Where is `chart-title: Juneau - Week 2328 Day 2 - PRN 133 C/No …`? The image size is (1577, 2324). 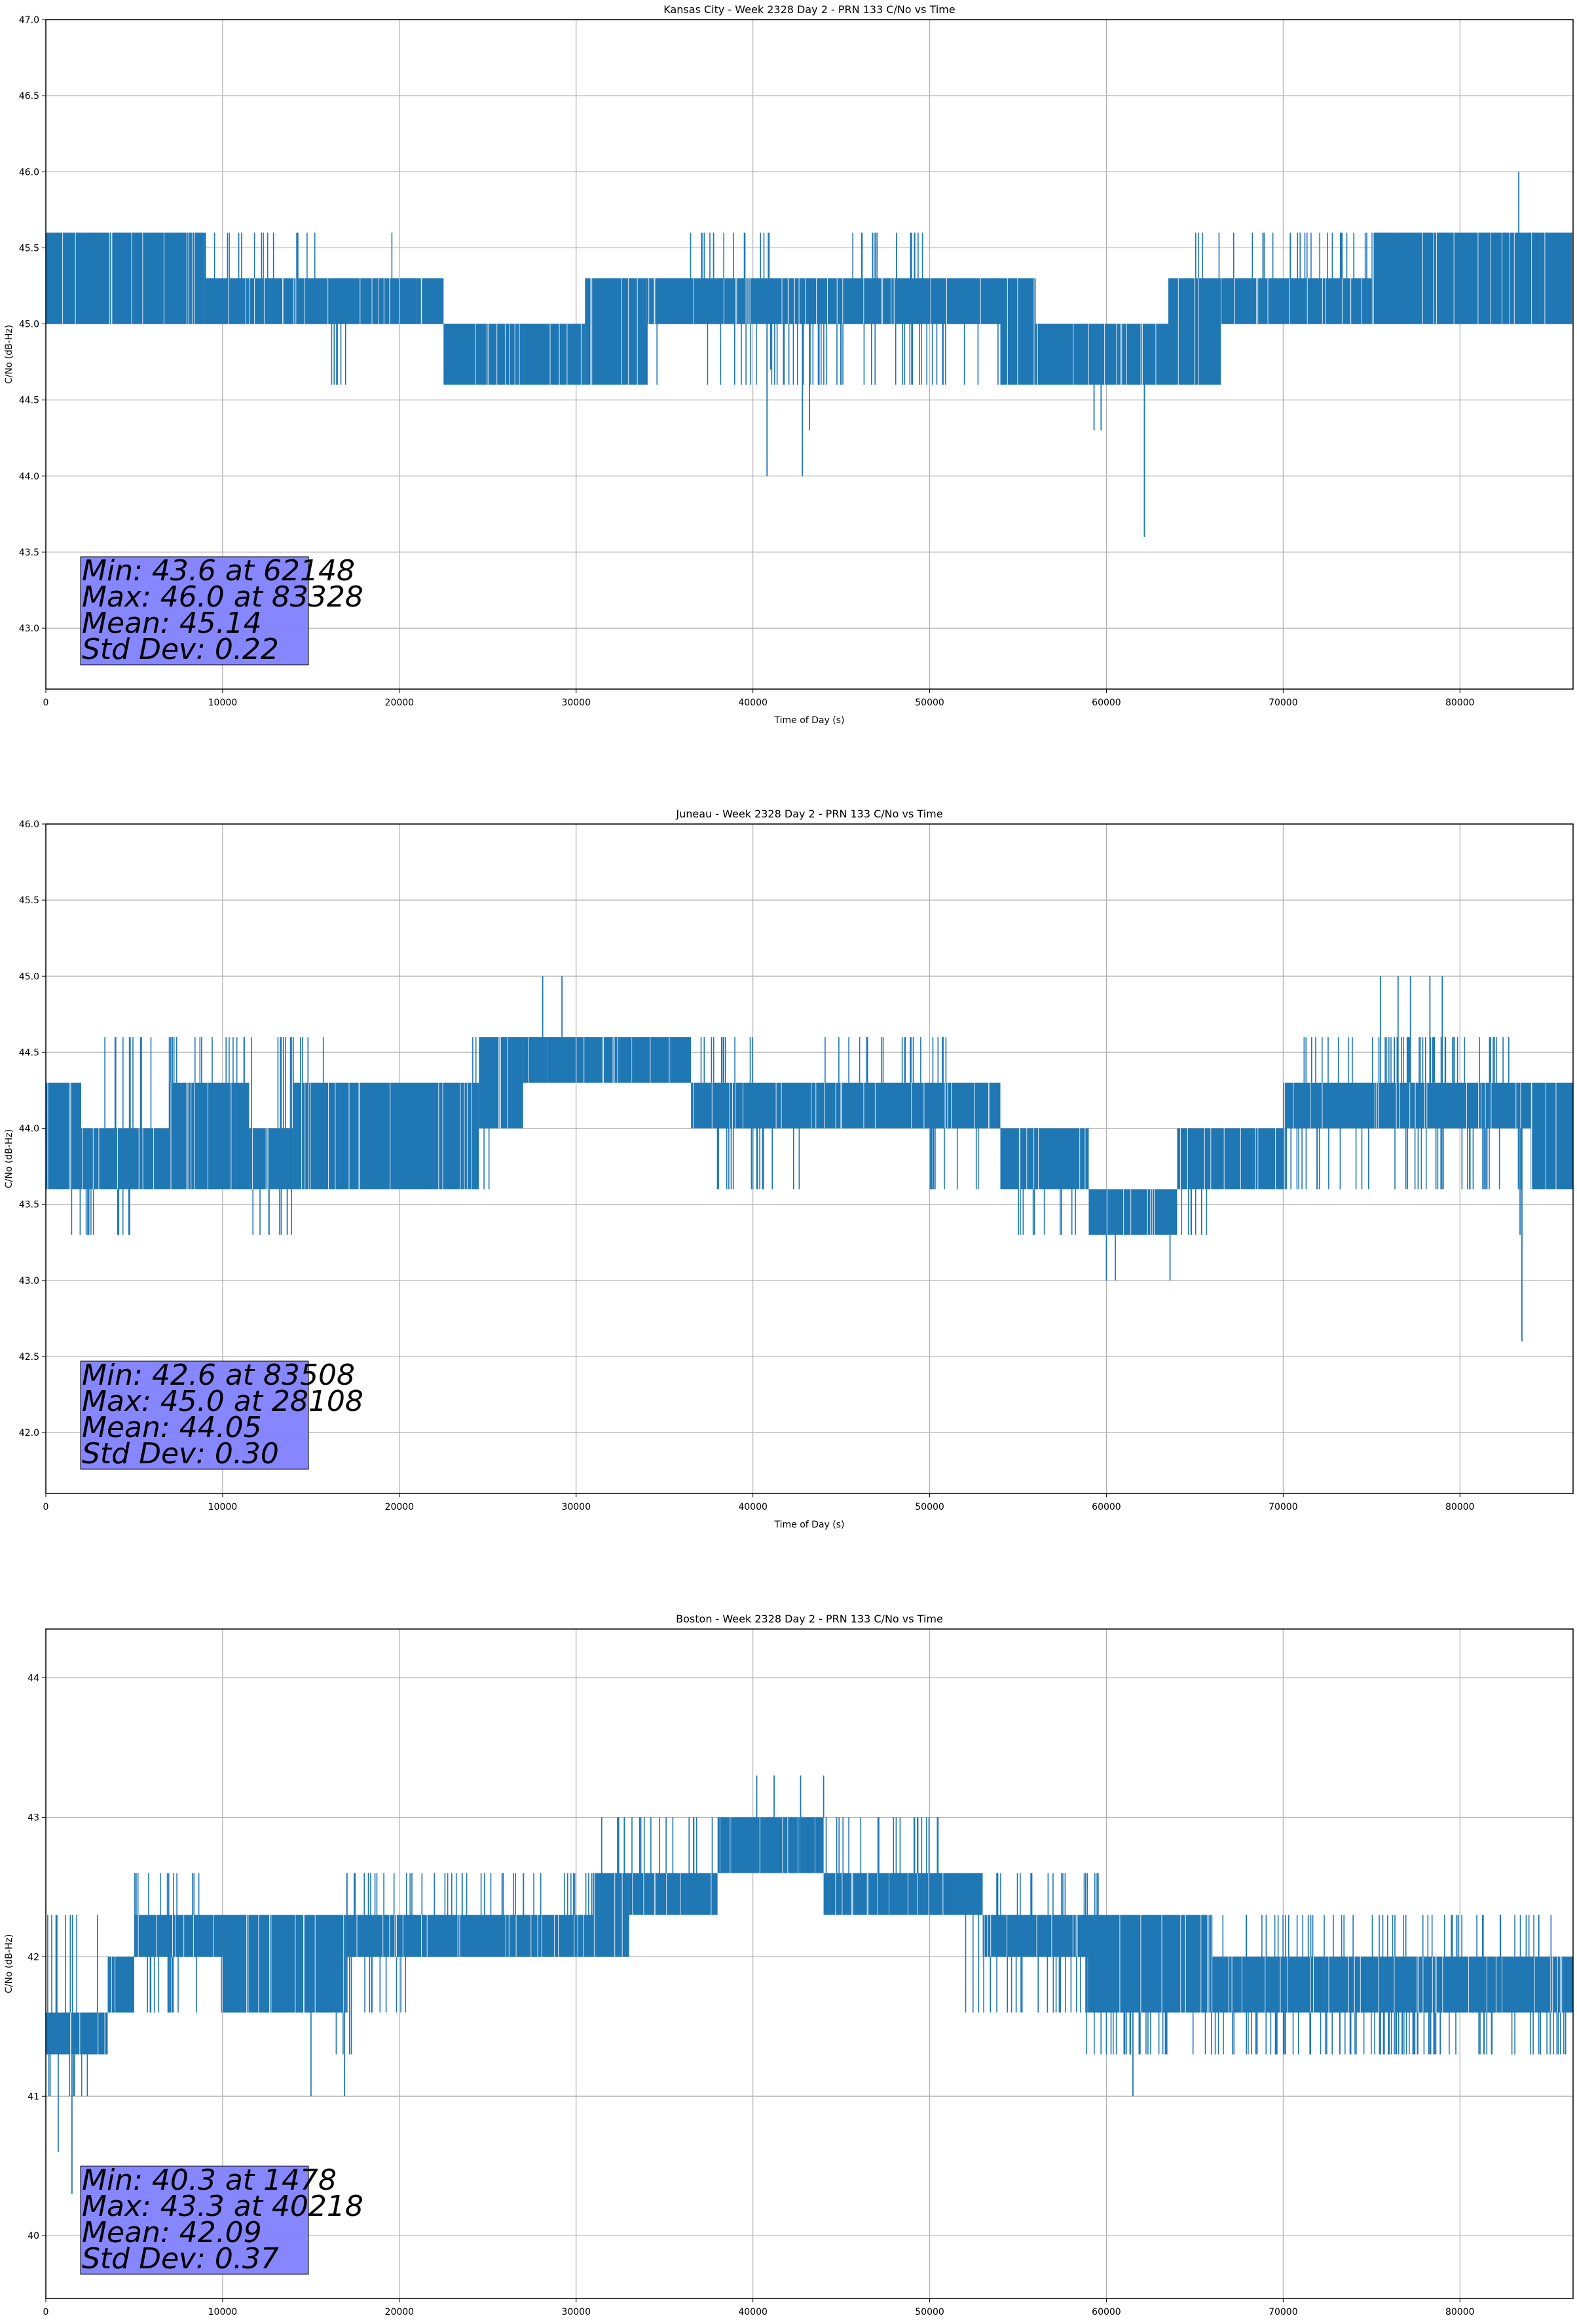 chart-title: Juneau - Week 2328 Day 2 - PRN 133 C/No … is located at coordinates (808, 814).